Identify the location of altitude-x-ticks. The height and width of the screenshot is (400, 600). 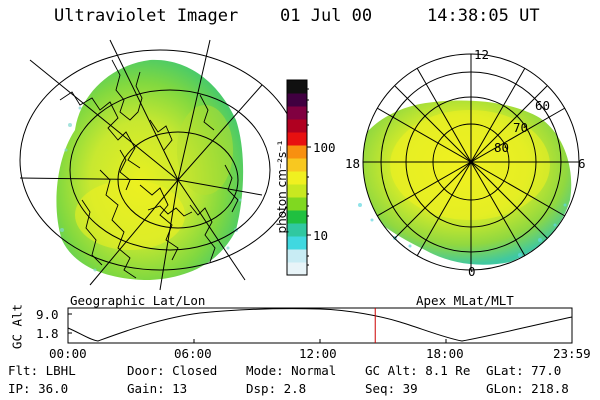
(320, 328).